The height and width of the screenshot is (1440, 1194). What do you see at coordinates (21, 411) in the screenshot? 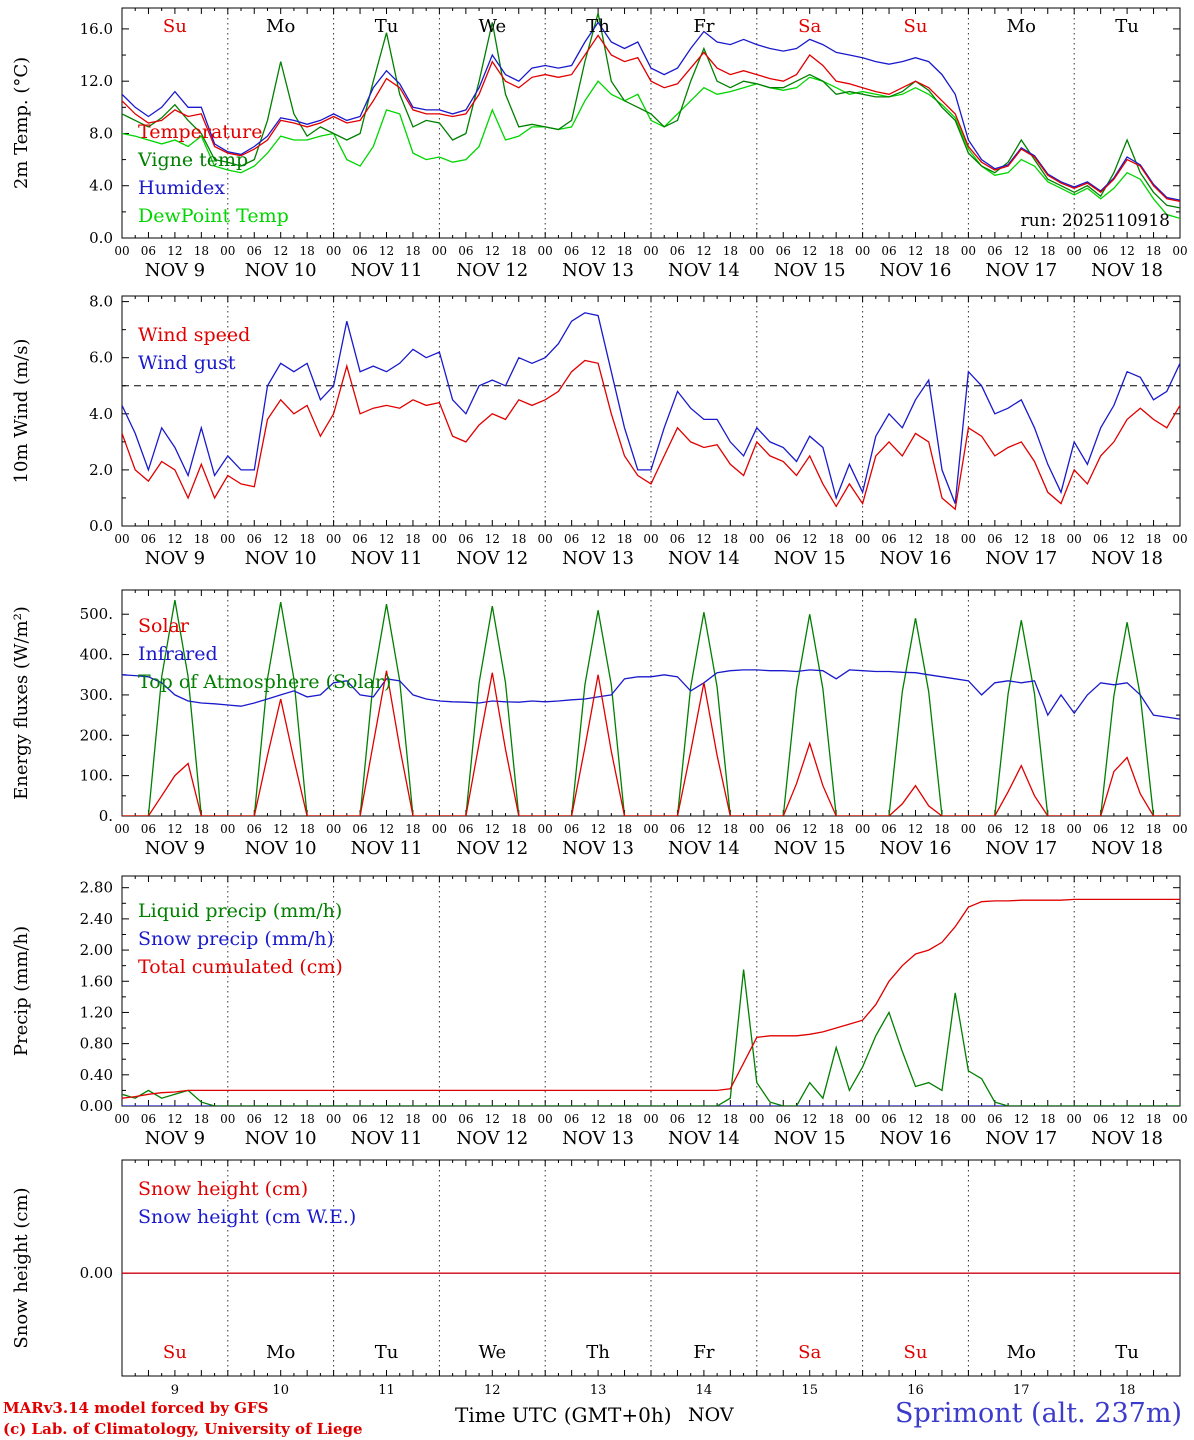
I see `svg-text: 10m Wind (m/s)` at bounding box center [21, 411].